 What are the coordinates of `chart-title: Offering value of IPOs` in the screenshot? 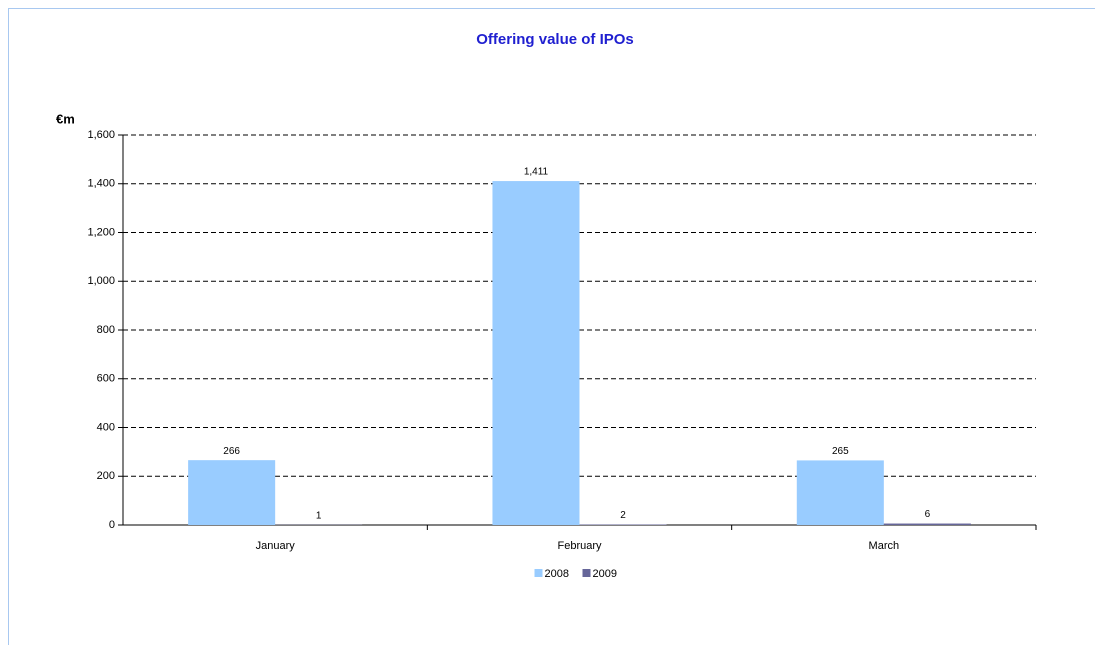 It's located at (555, 39).